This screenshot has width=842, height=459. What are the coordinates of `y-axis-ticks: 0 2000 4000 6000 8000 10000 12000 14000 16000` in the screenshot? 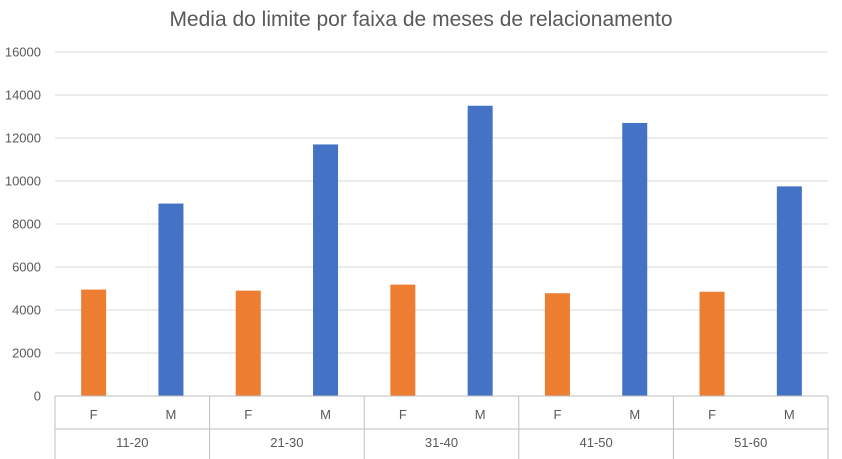 It's located at (23, 224).